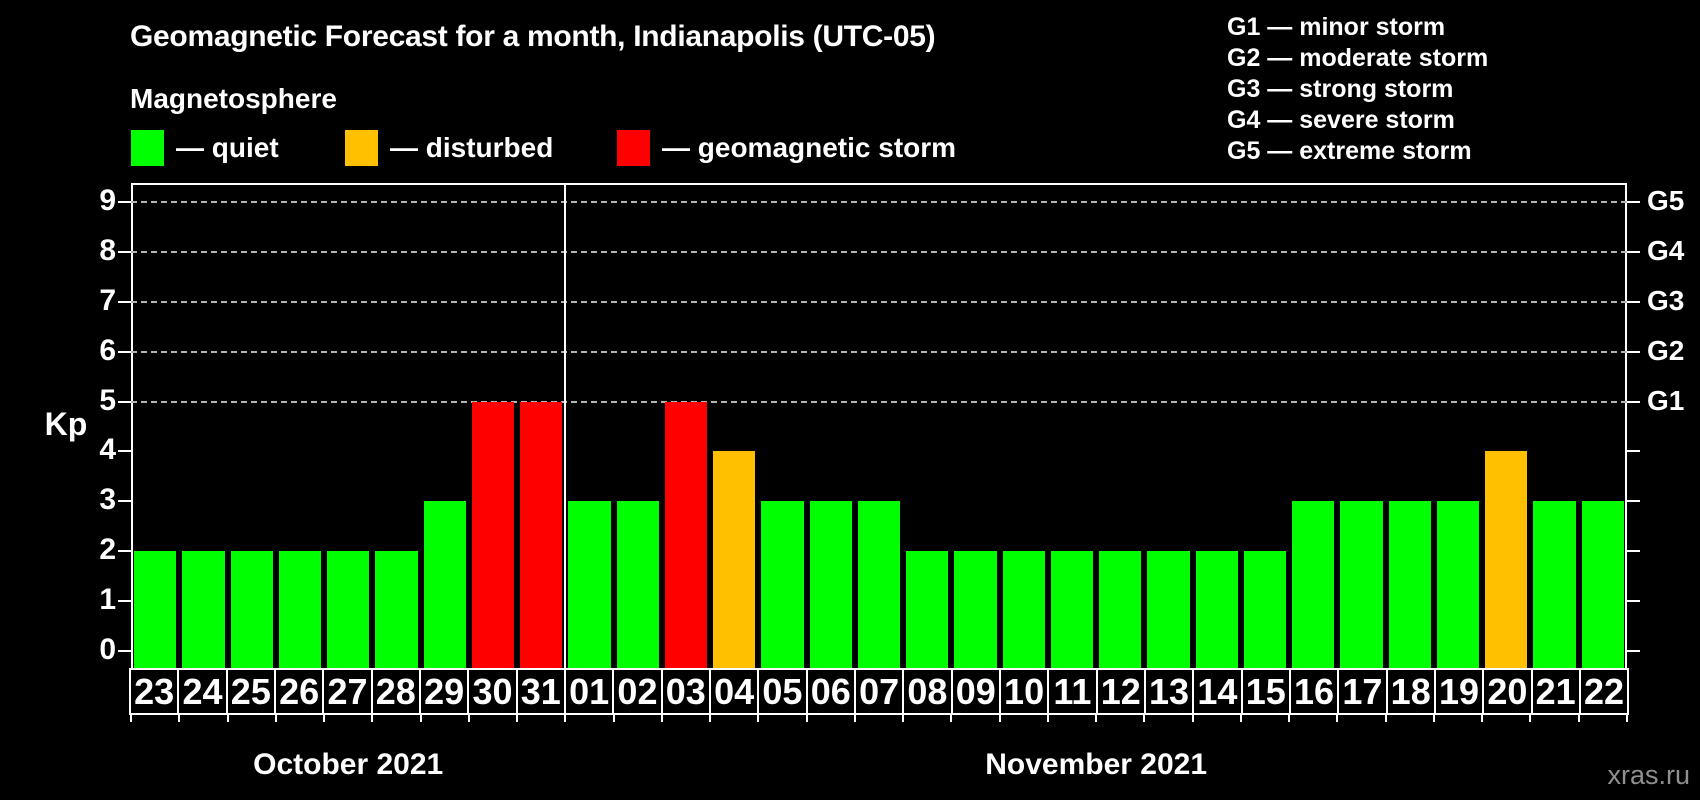 This screenshot has width=1700, height=800. I want to click on day-label-05: 05, so click(783, 691).